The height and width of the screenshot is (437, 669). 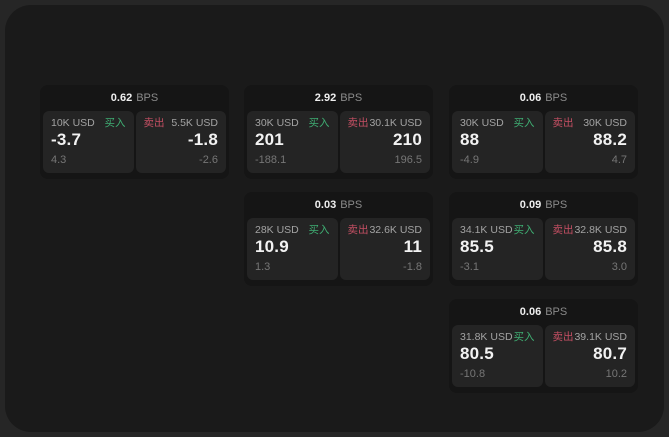 I want to click on sell-quote-button: 卖出 32.6K USD 11 -1.8, so click(x=384, y=249).